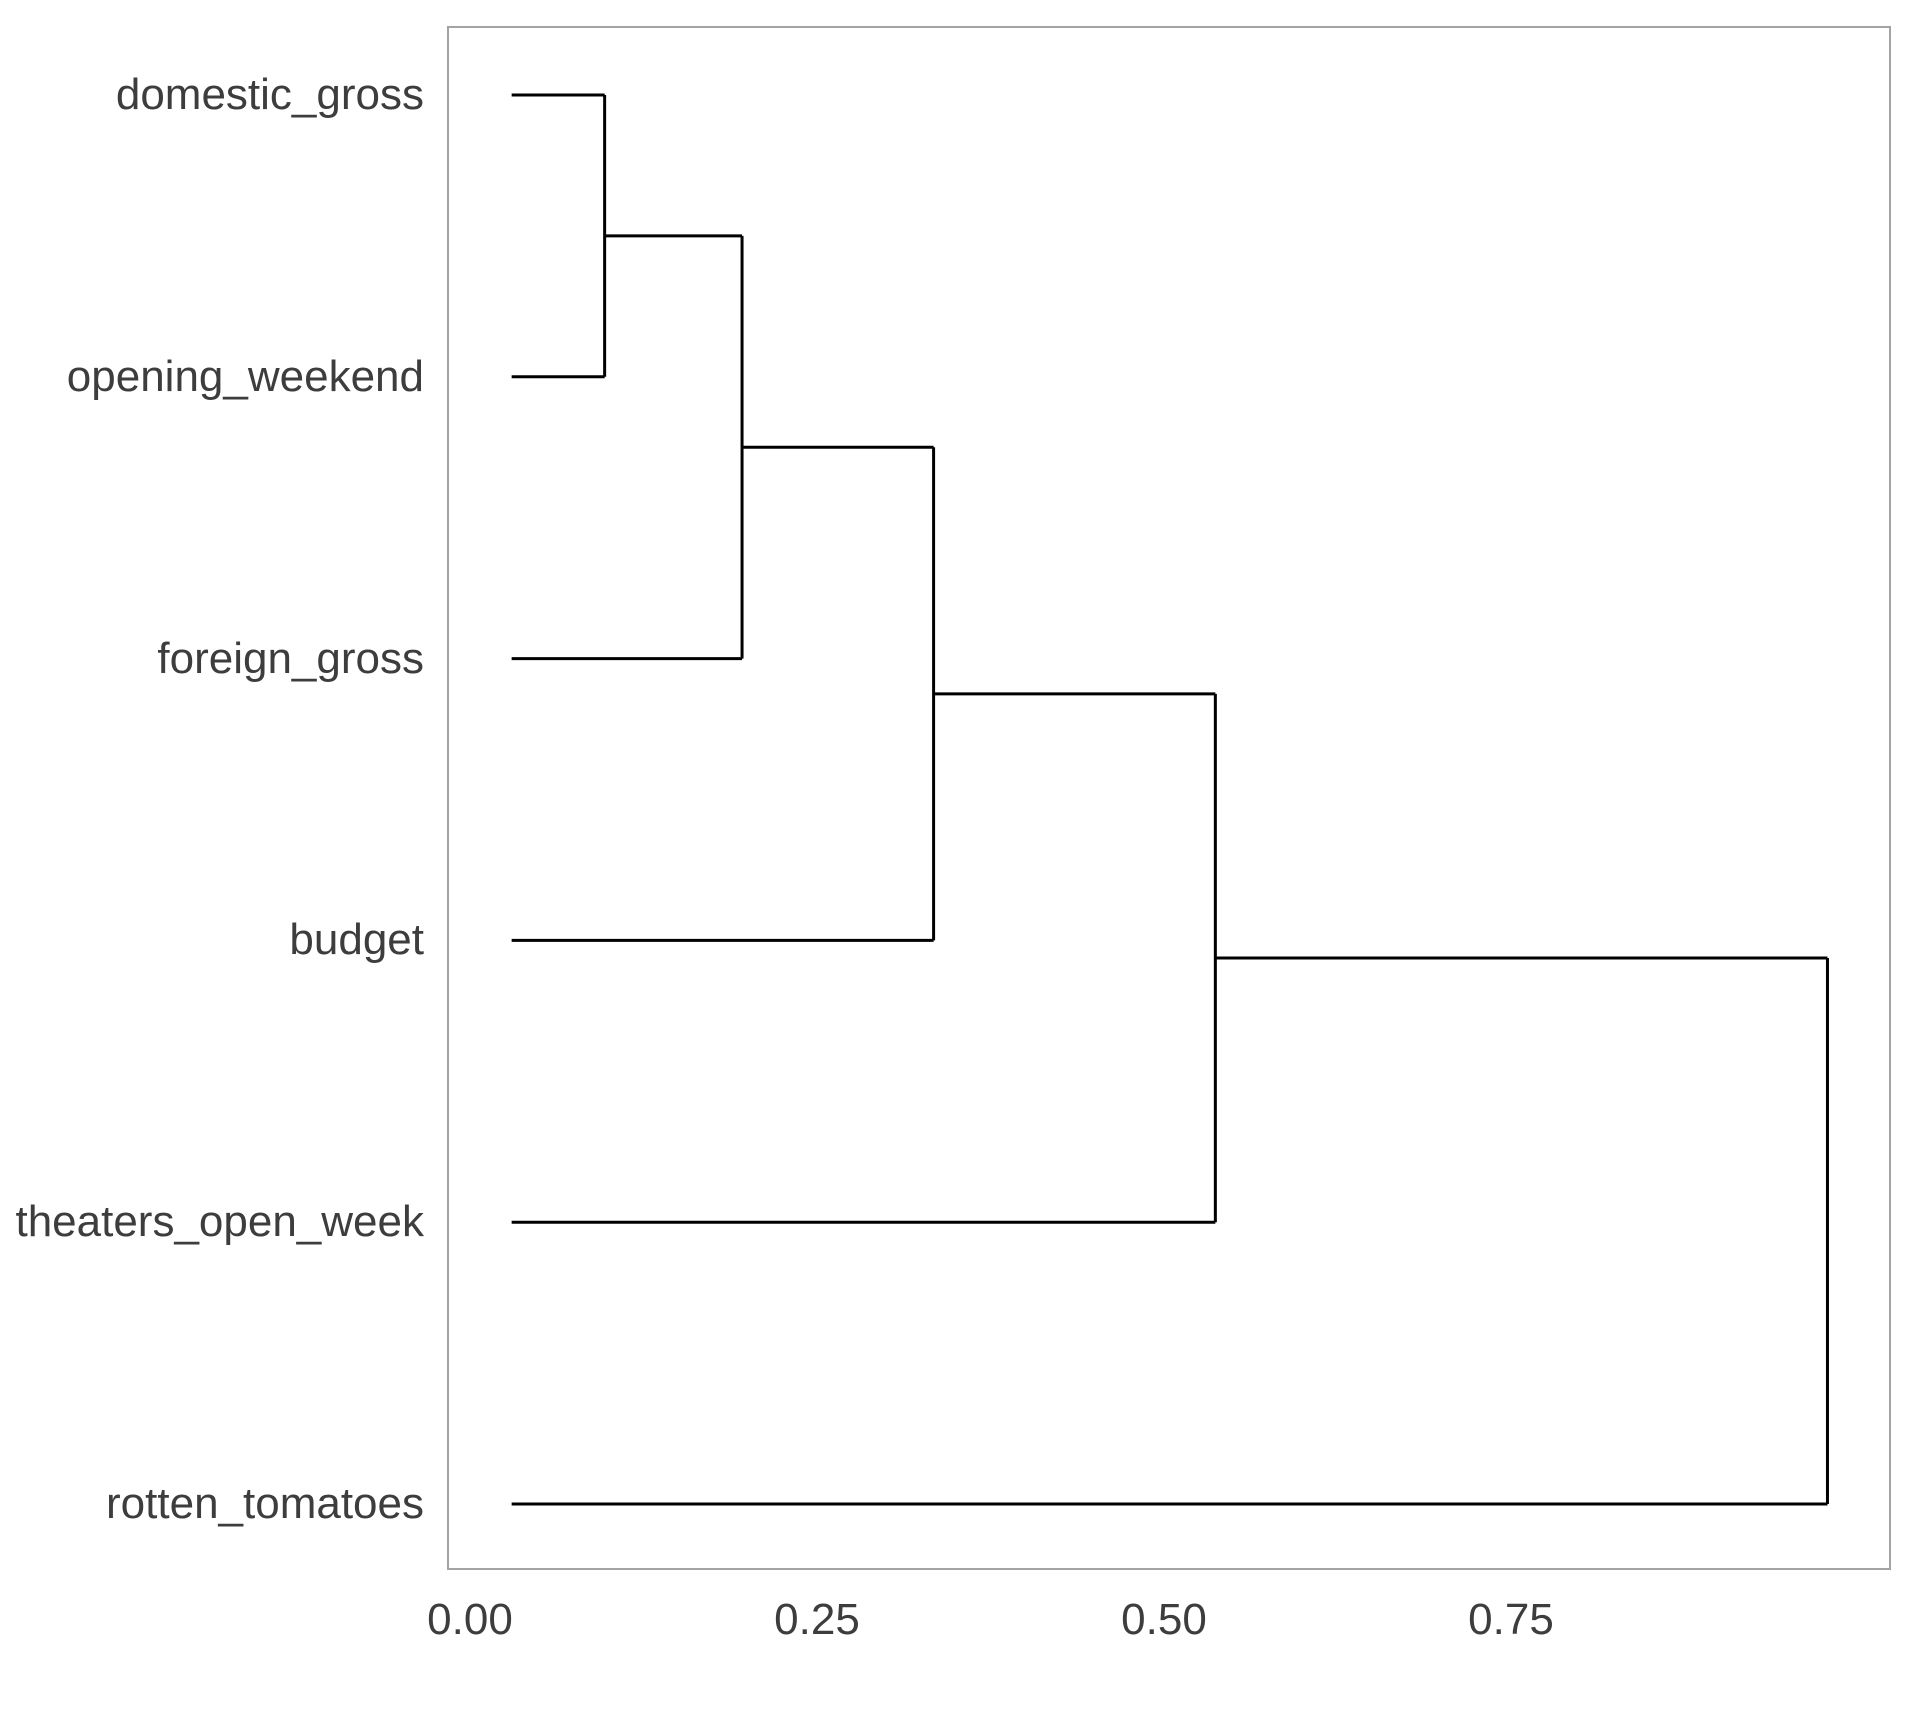  Describe the element at coordinates (245, 376) in the screenshot. I see `leaf-label-opening_weekend: opening_weekend` at that location.